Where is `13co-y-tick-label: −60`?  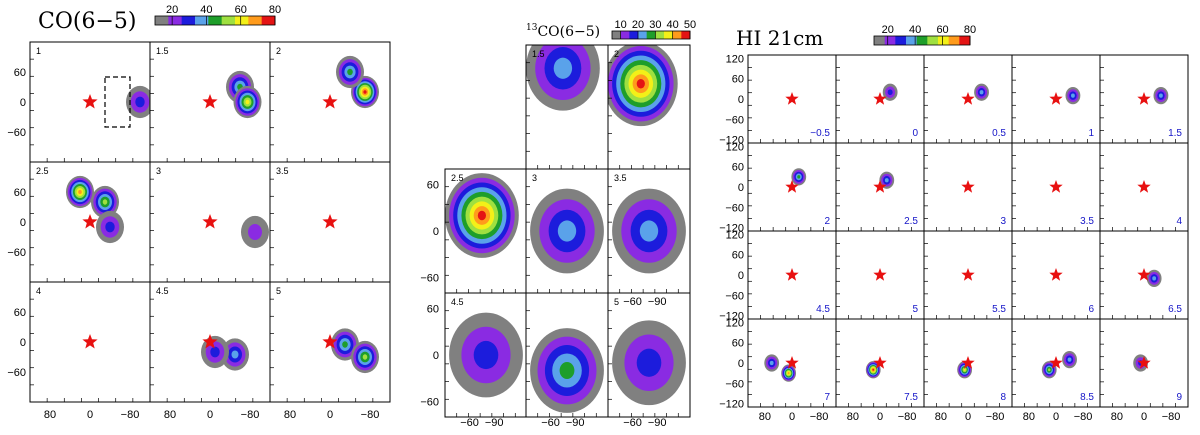 13co-y-tick-label: −60 is located at coordinates (429, 403).